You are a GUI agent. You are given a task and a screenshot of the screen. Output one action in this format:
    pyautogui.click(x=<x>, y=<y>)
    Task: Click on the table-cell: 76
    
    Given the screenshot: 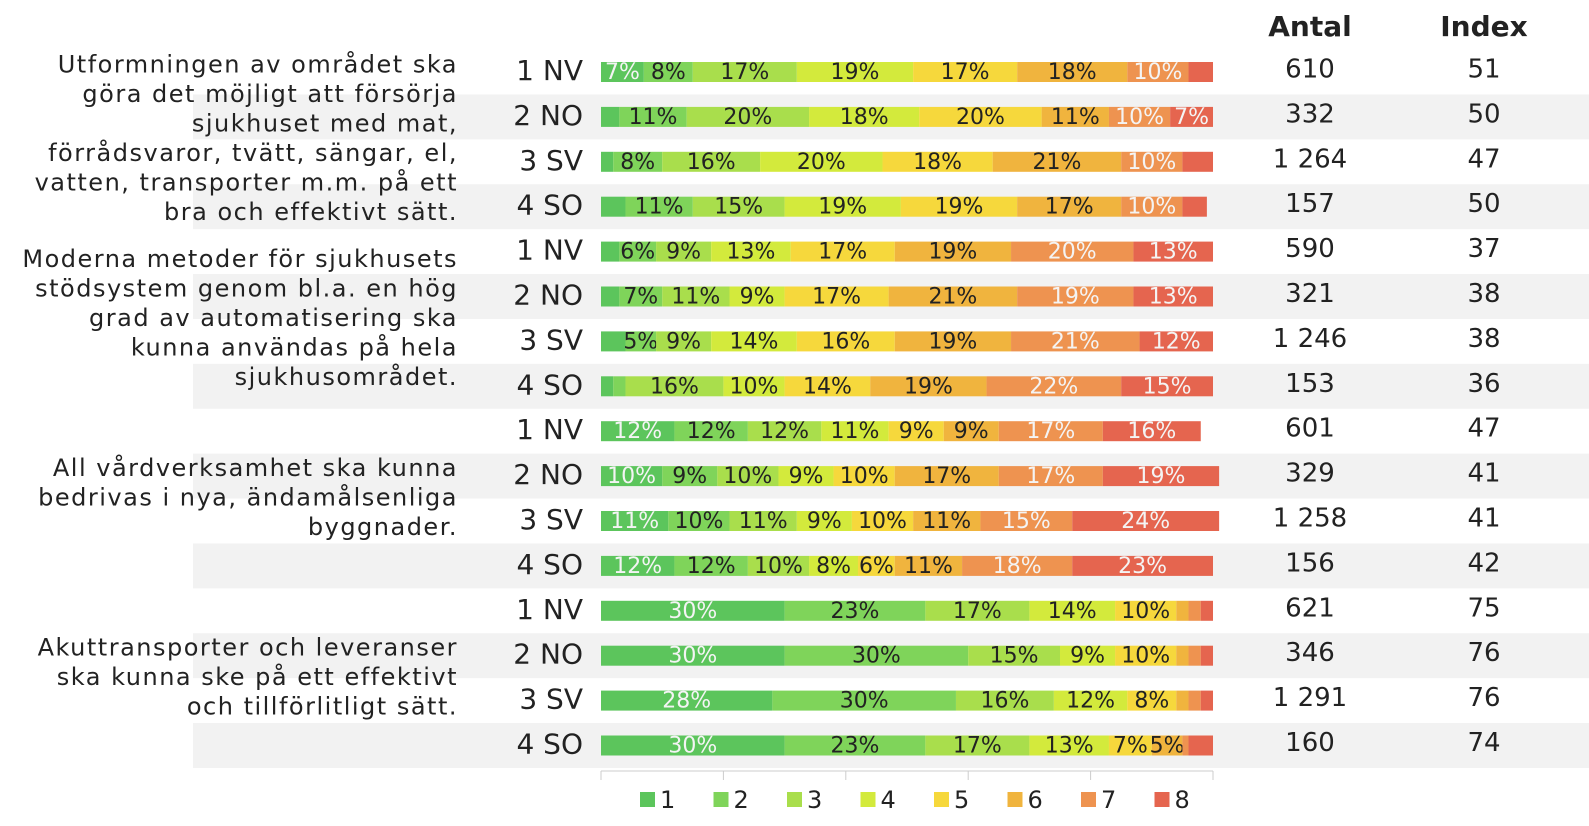 What is the action you would take?
    pyautogui.click(x=1483, y=653)
    